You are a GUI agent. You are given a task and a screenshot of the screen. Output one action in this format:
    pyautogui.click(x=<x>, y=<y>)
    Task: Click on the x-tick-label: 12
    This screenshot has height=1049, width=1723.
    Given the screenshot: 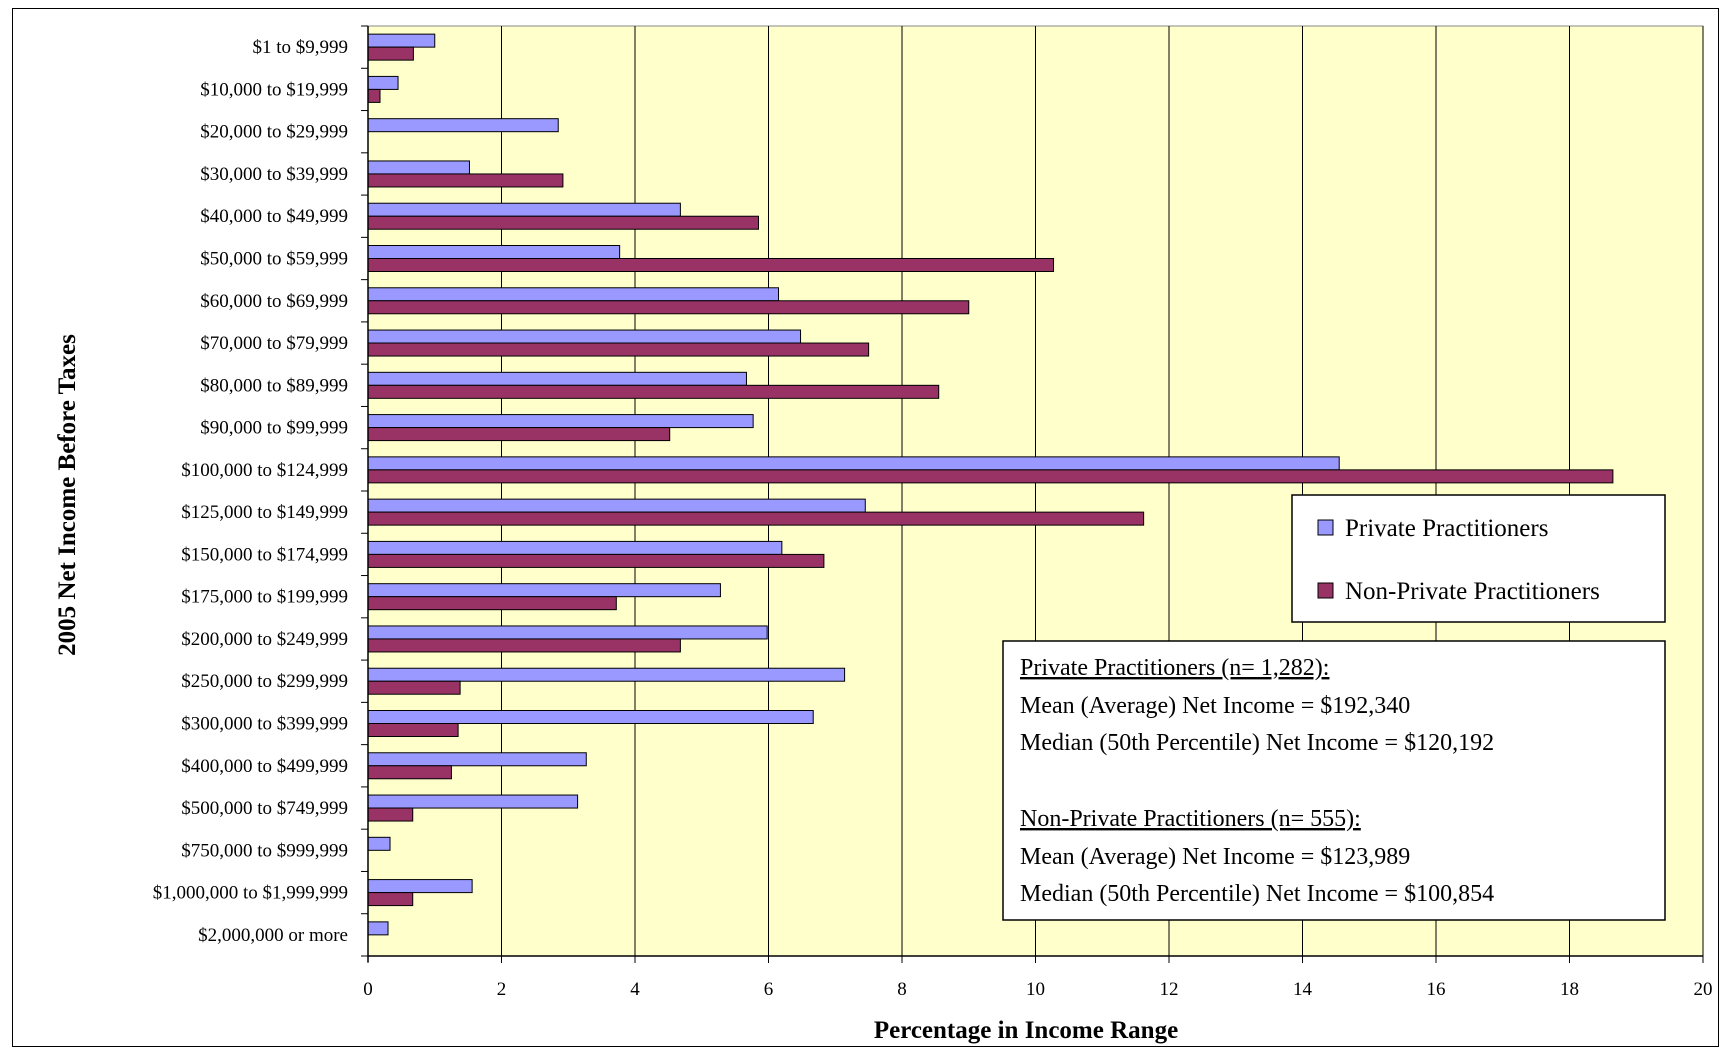 What is the action you would take?
    pyautogui.click(x=1169, y=989)
    